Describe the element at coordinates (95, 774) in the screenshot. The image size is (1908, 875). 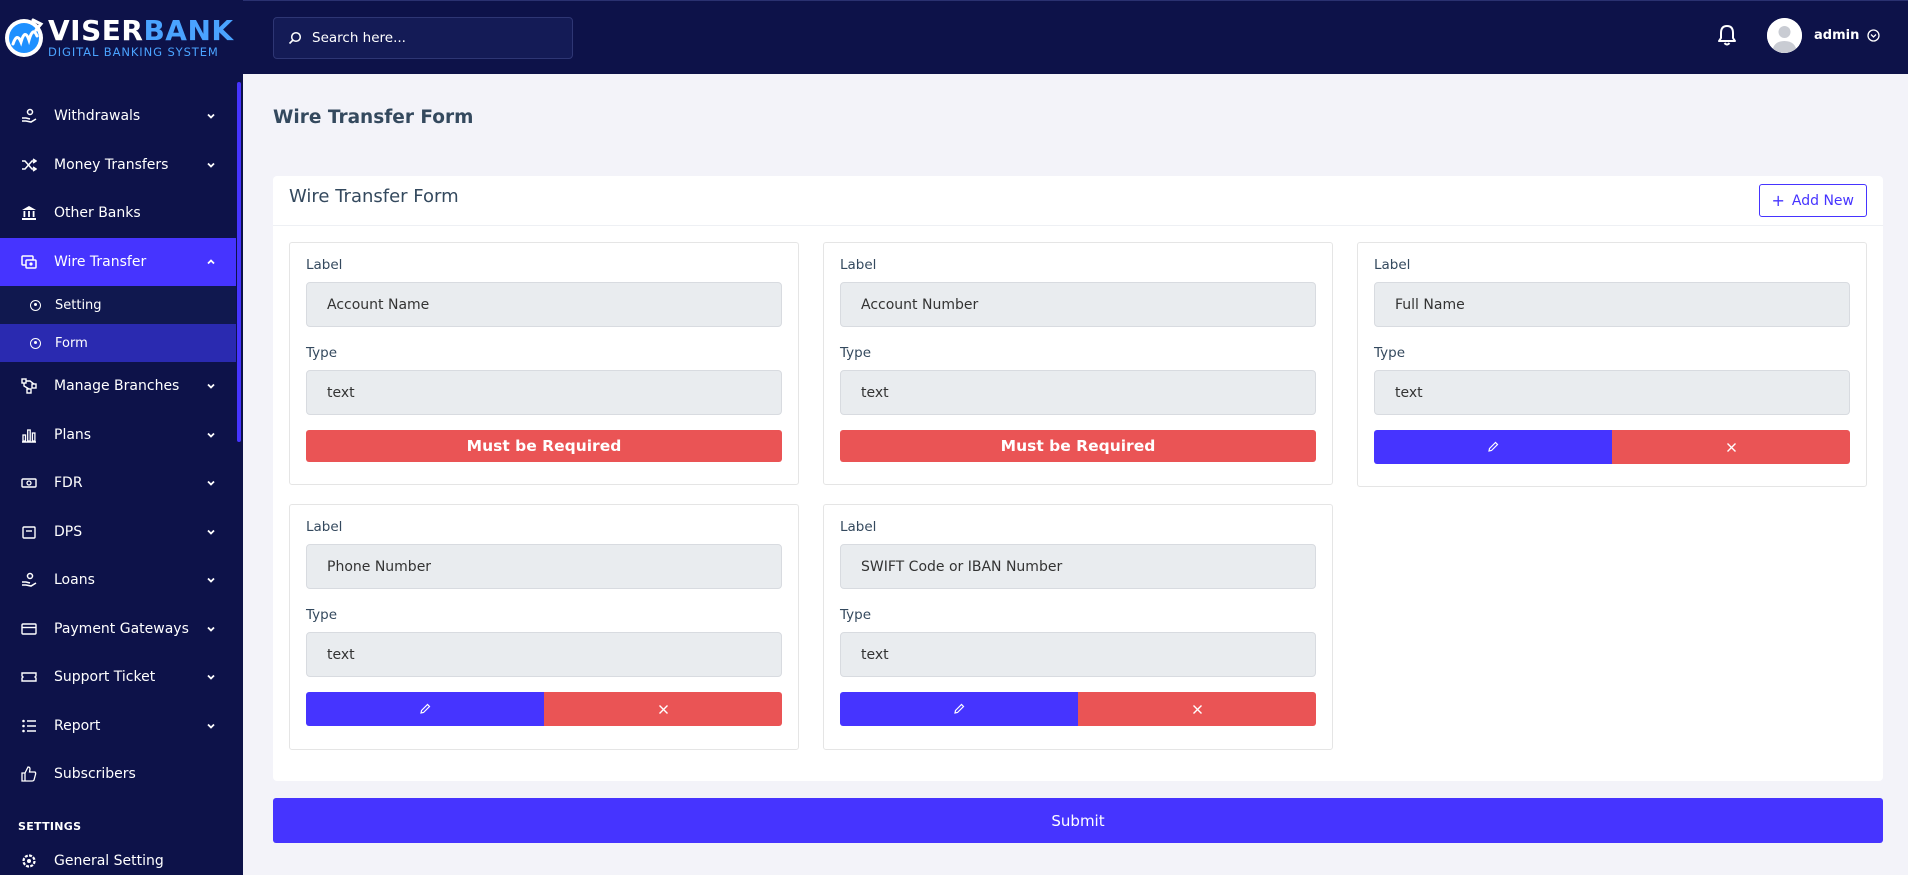
I see `sidebar-item-label: Subscribers` at that location.